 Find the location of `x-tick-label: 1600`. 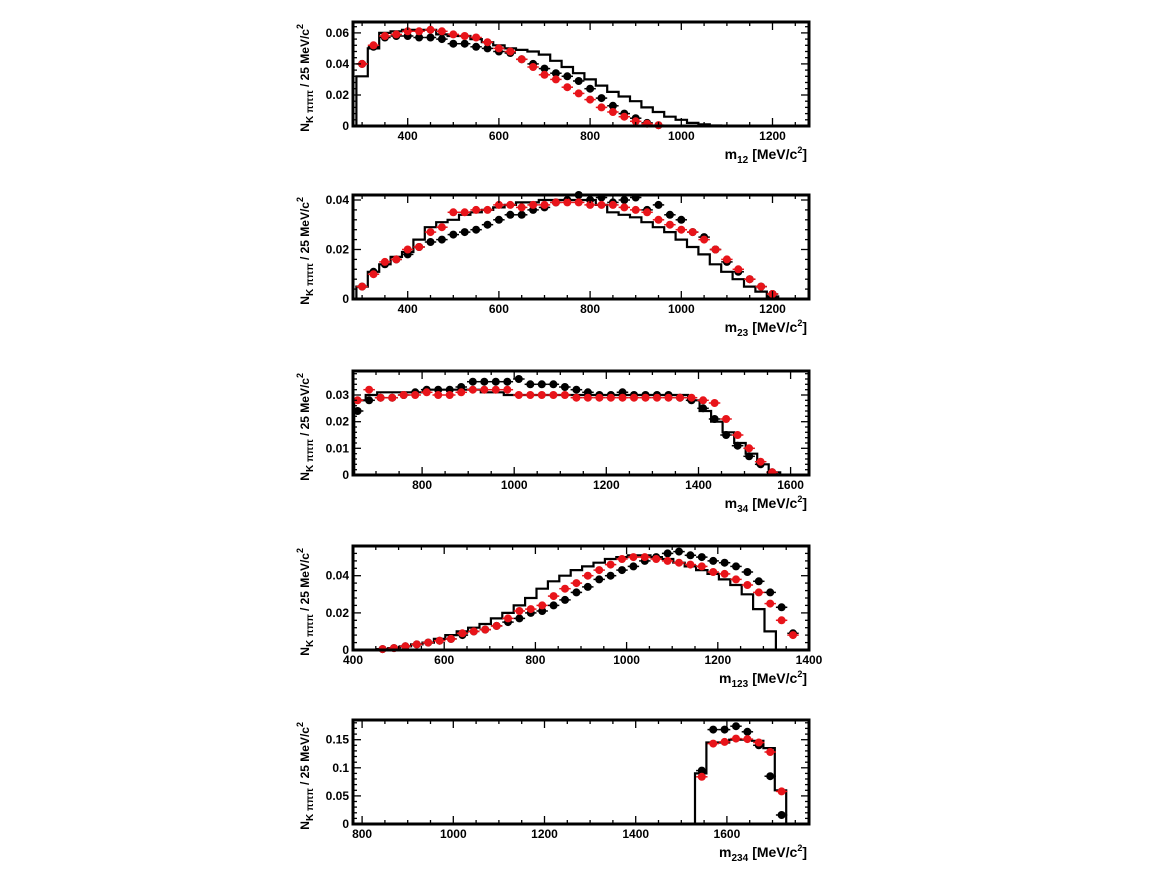

x-tick-label: 1600 is located at coordinates (790, 485).